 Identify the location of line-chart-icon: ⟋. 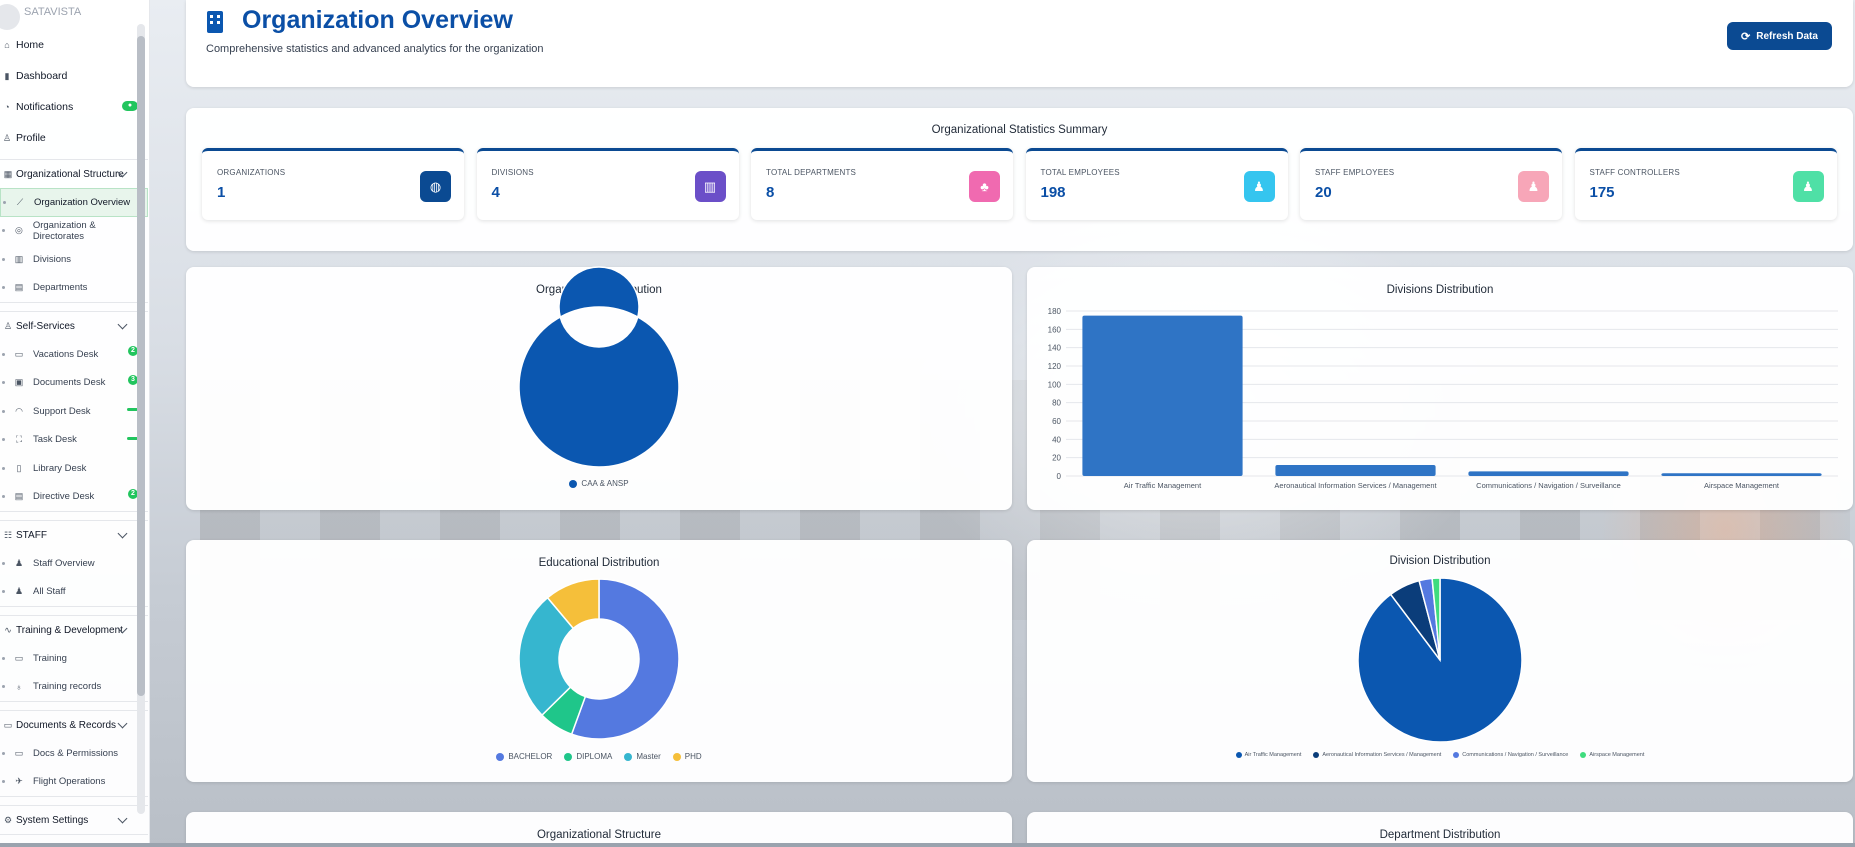
(20, 201).